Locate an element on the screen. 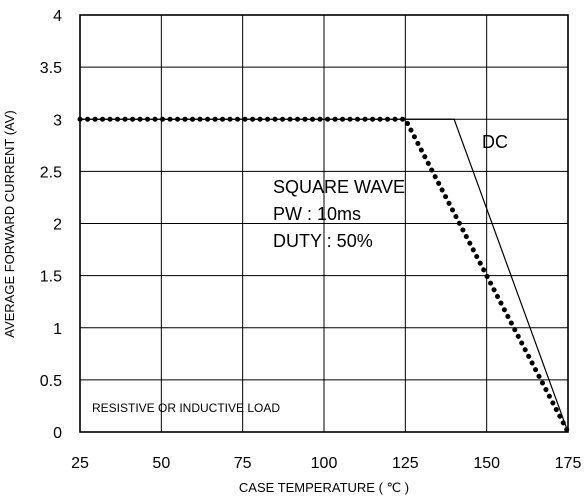 This screenshot has height=504, width=588. pulse-width-label: PW : 10ms is located at coordinates (317, 214).